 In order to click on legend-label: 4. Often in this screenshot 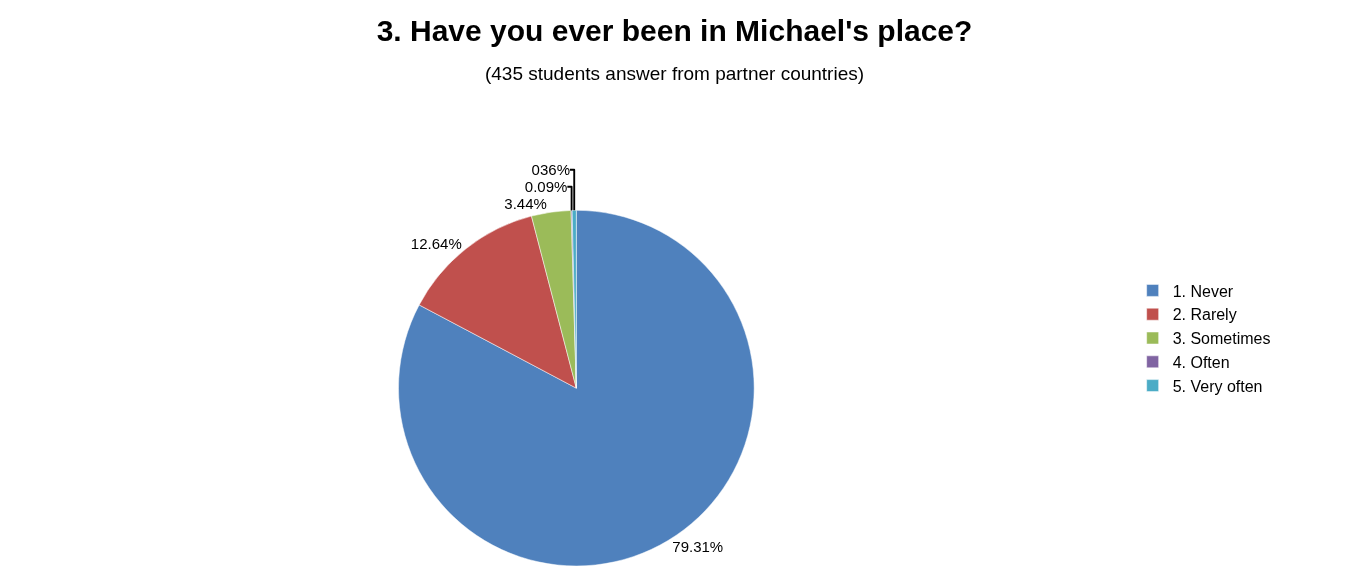, I will do `click(1201, 363)`.